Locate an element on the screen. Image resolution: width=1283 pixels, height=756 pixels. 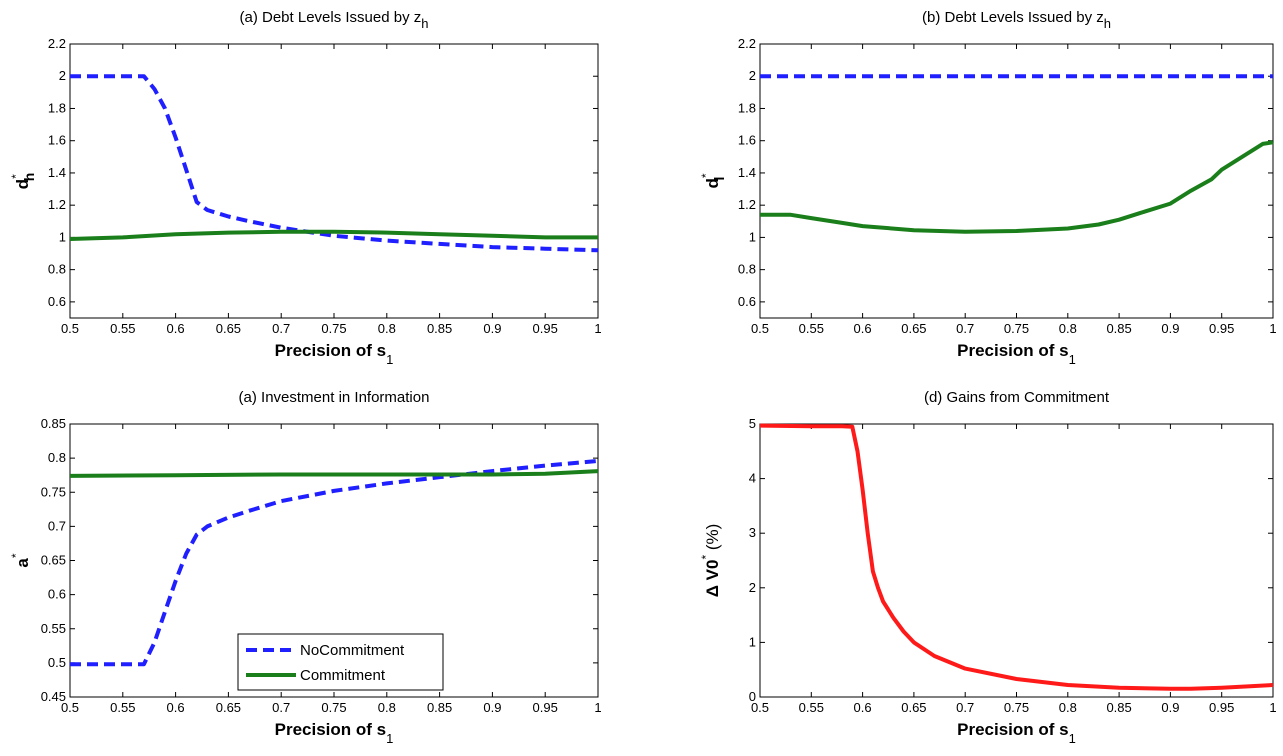
y-axis-label: d*l is located at coordinates (713, 180).